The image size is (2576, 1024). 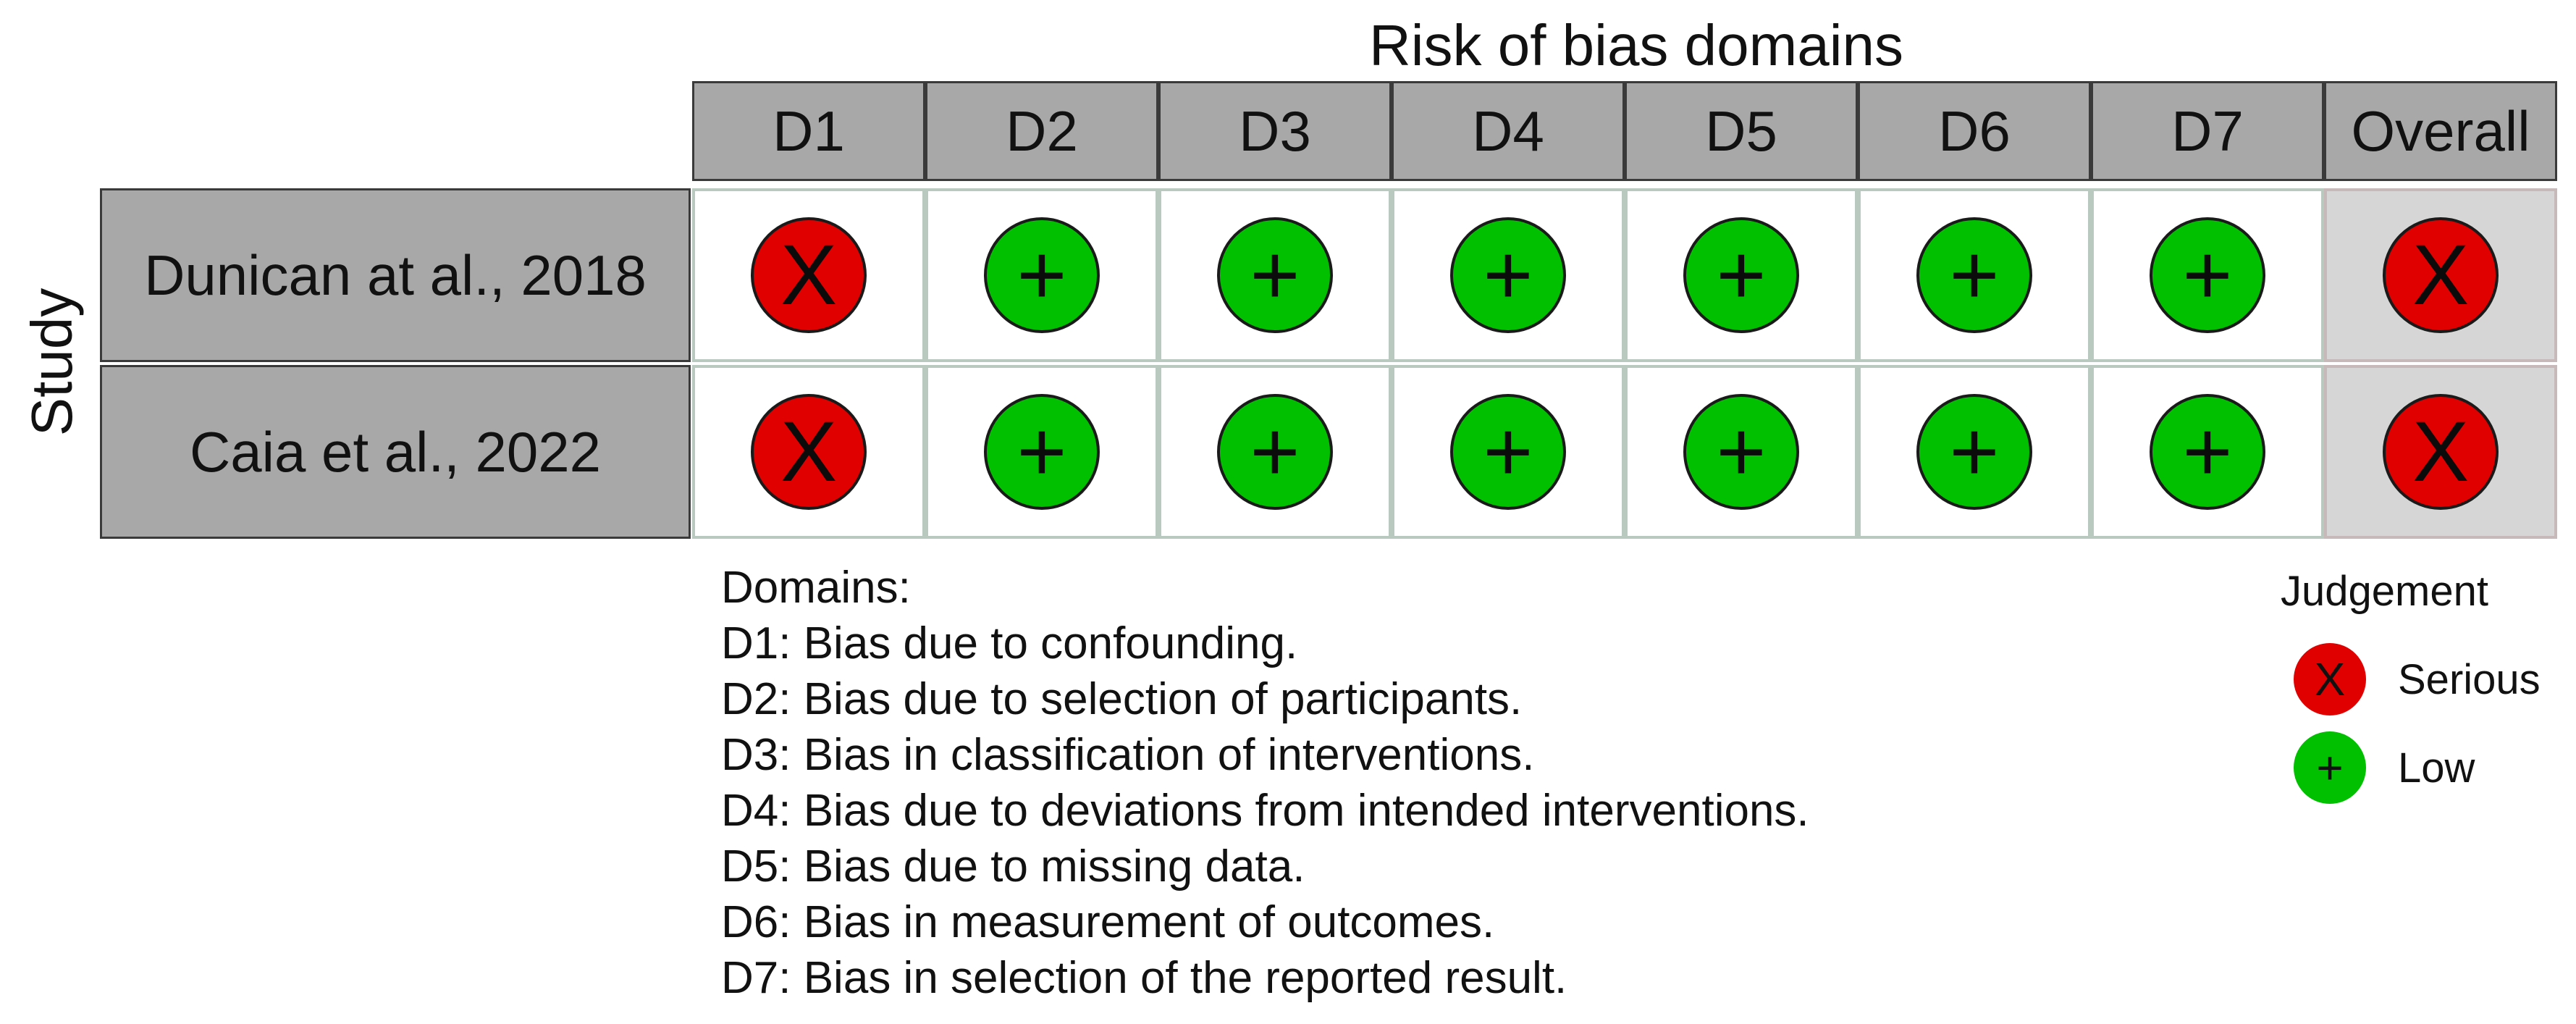 I want to click on judgement-legend-low: + Low, so click(x=2384, y=767).